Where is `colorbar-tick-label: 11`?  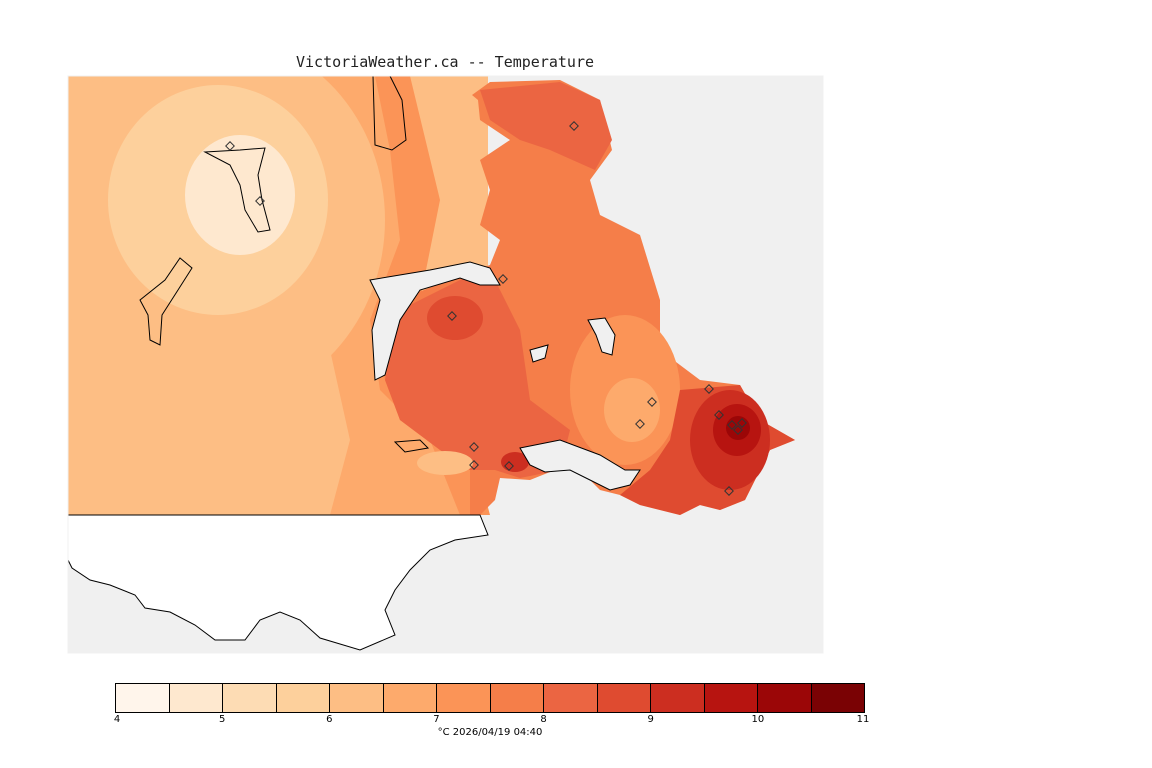 colorbar-tick-label: 11 is located at coordinates (863, 719).